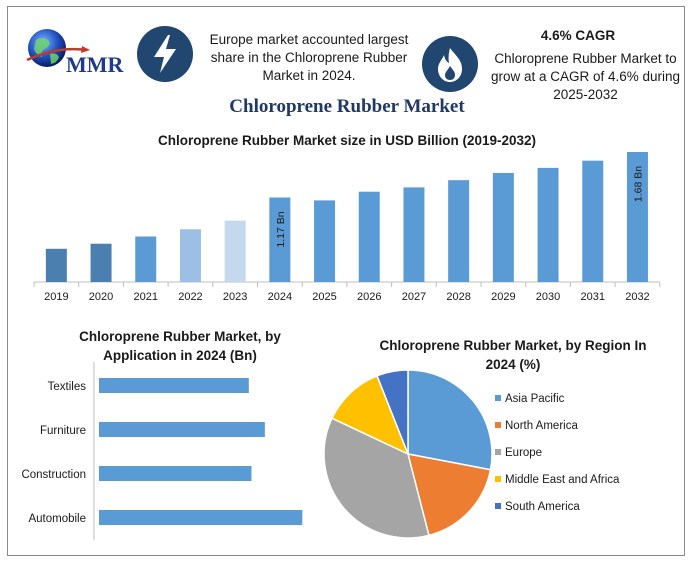 The height and width of the screenshot is (565, 694). Describe the element at coordinates (498, 506) in the screenshot. I see `legend-swatch-south-america` at that location.